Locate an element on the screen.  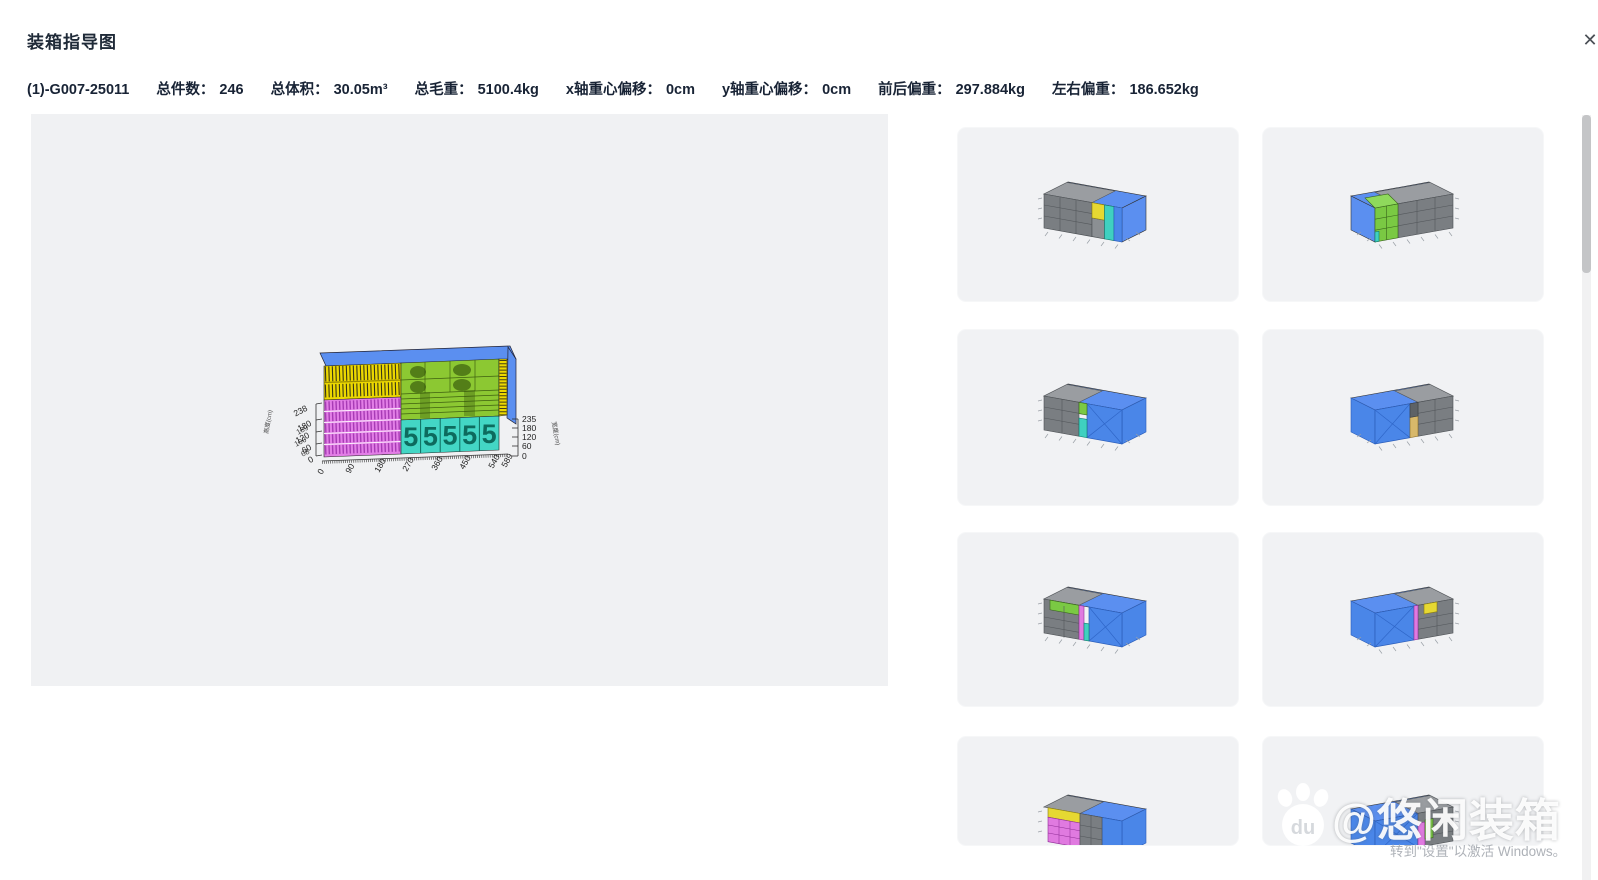
cargo-green-stack is located at coordinates (450, 389).